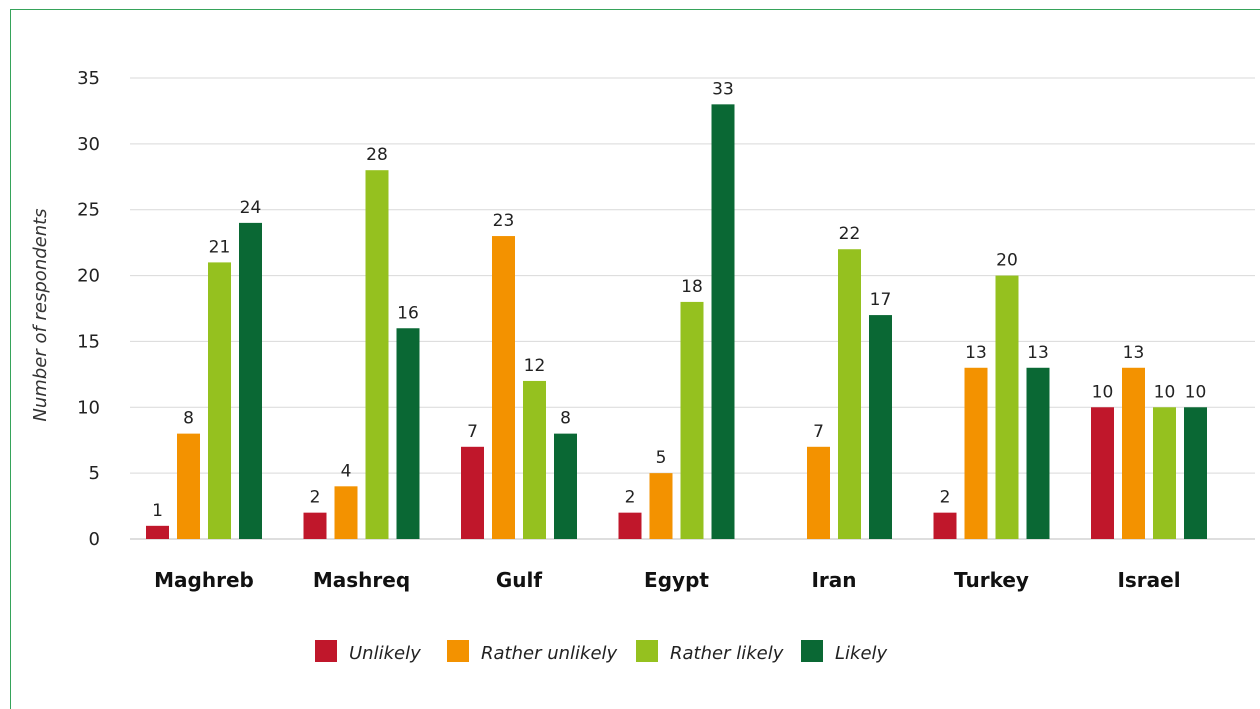 The image size is (1260, 709). Describe the element at coordinates (377, 155) in the screenshot. I see `value-label: 28` at that location.